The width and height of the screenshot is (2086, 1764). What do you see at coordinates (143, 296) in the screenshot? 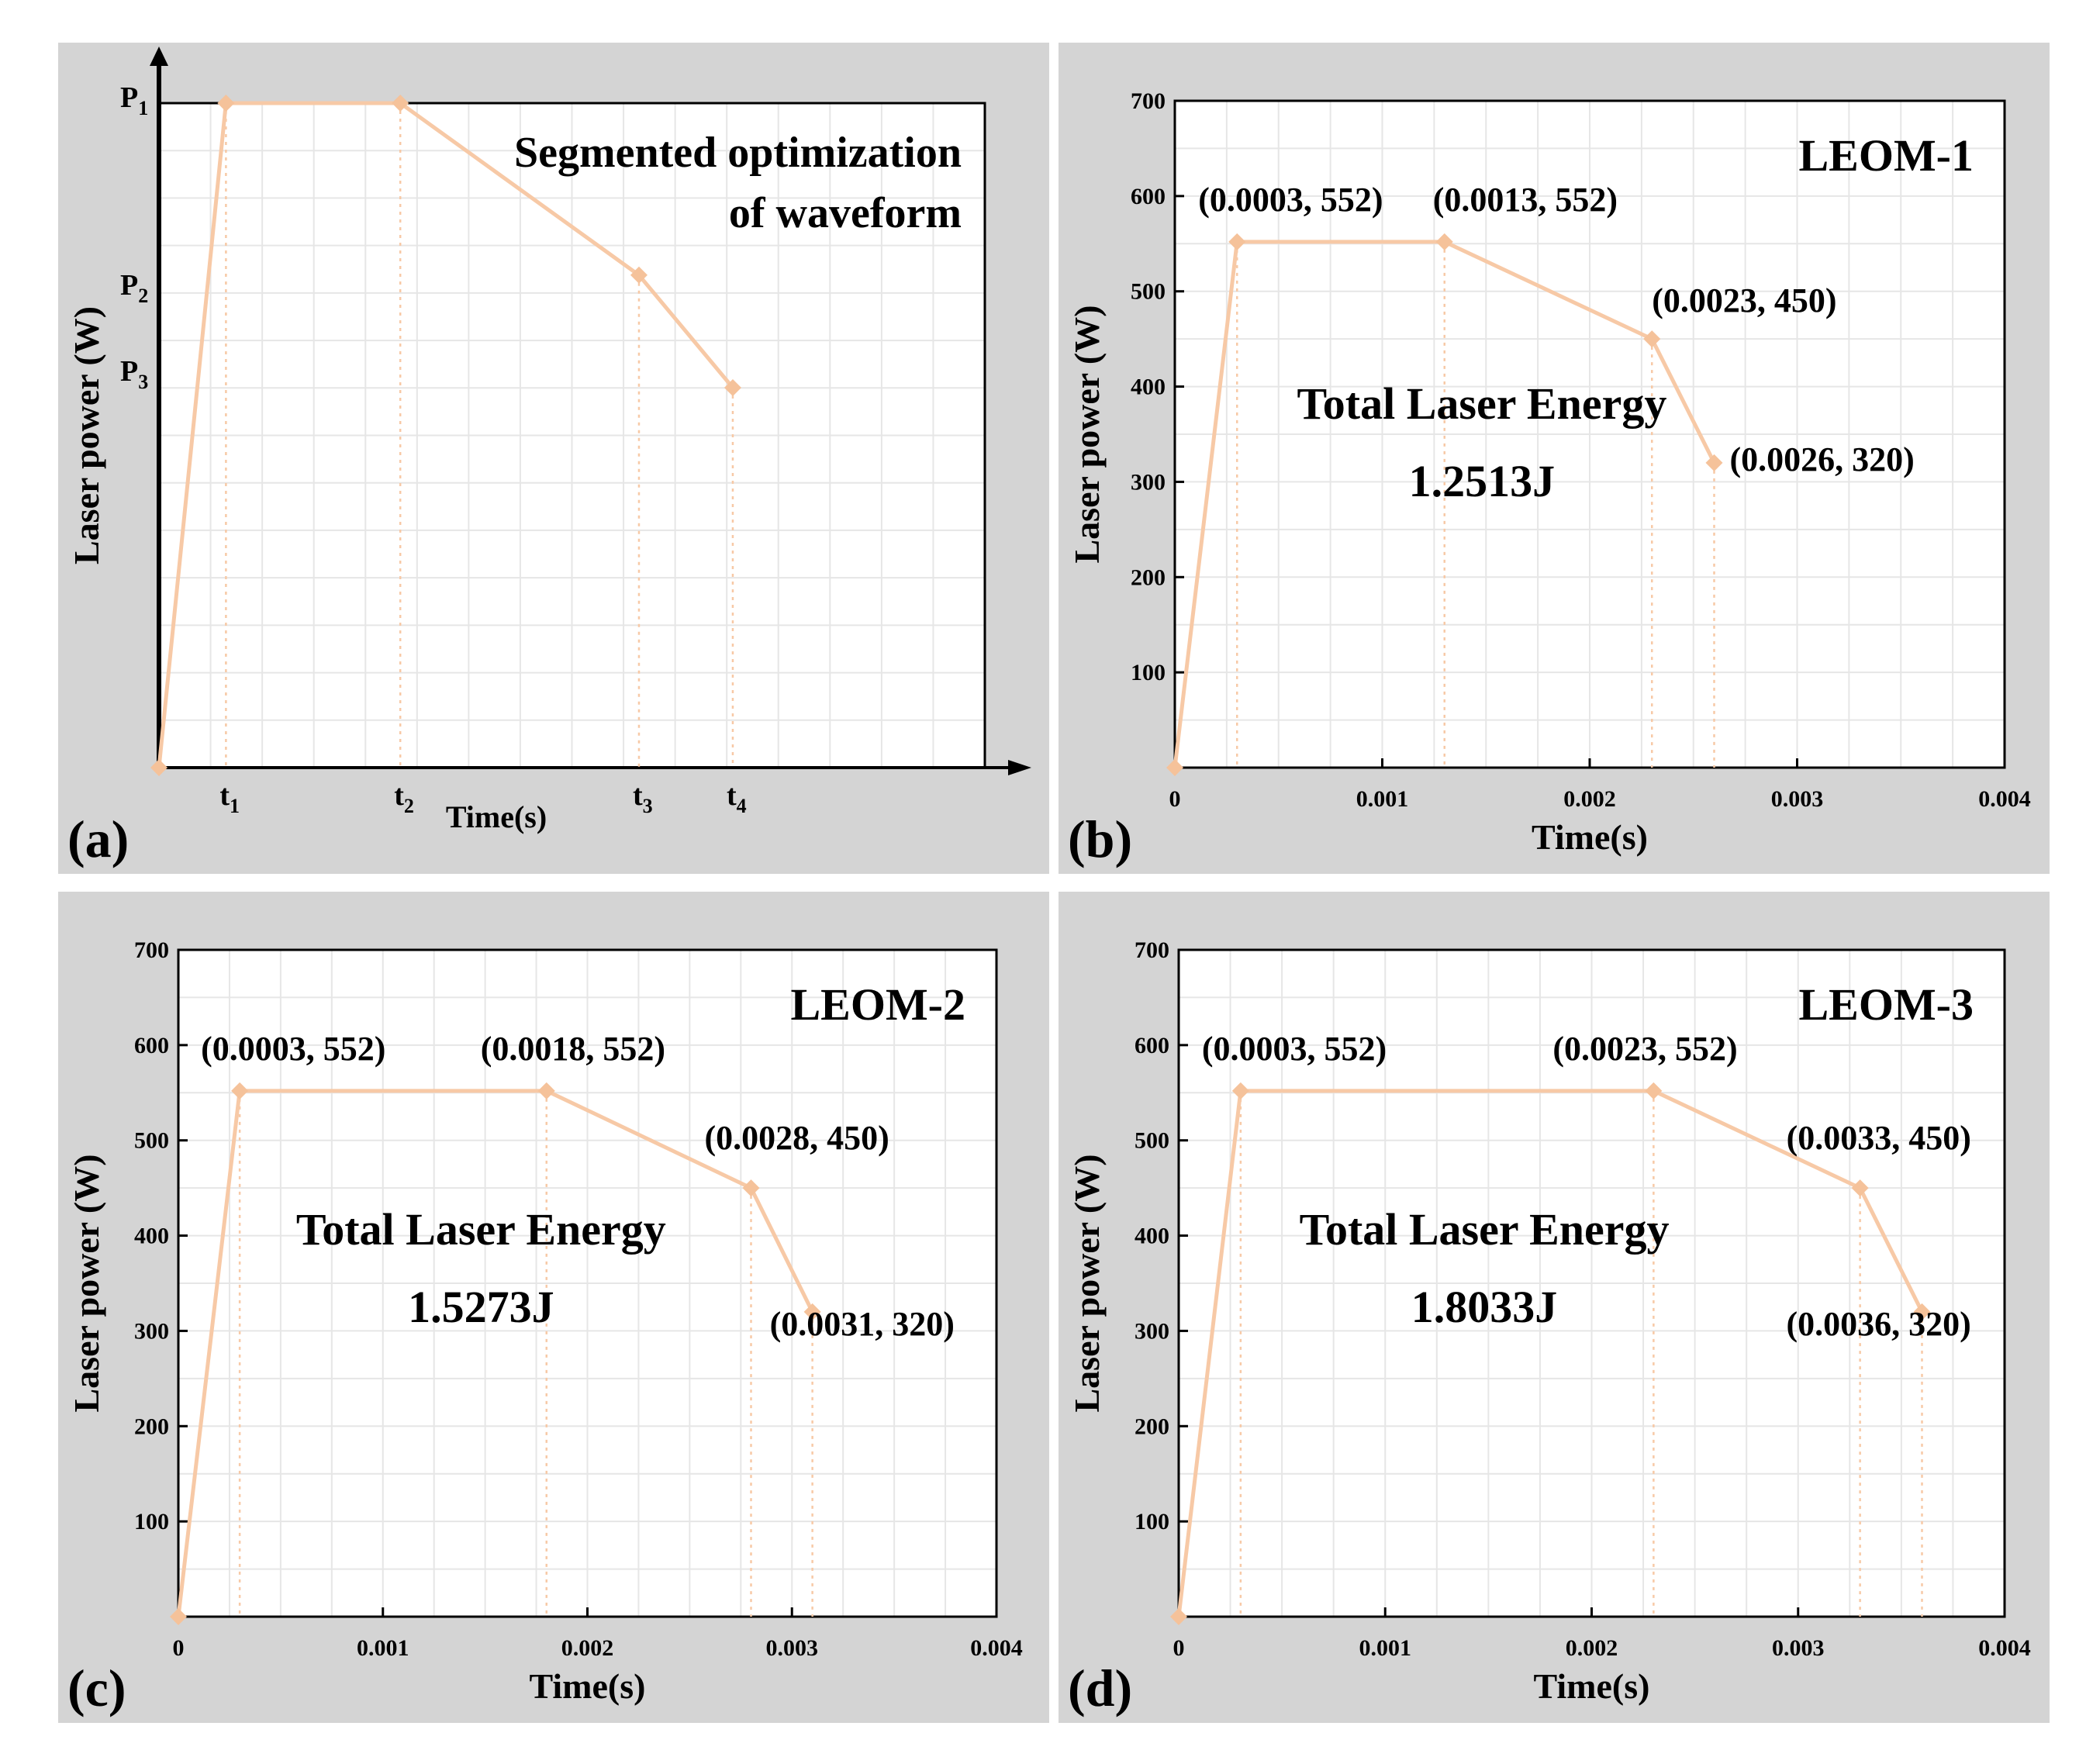
I see `y-symbol-subscript: 2` at bounding box center [143, 296].